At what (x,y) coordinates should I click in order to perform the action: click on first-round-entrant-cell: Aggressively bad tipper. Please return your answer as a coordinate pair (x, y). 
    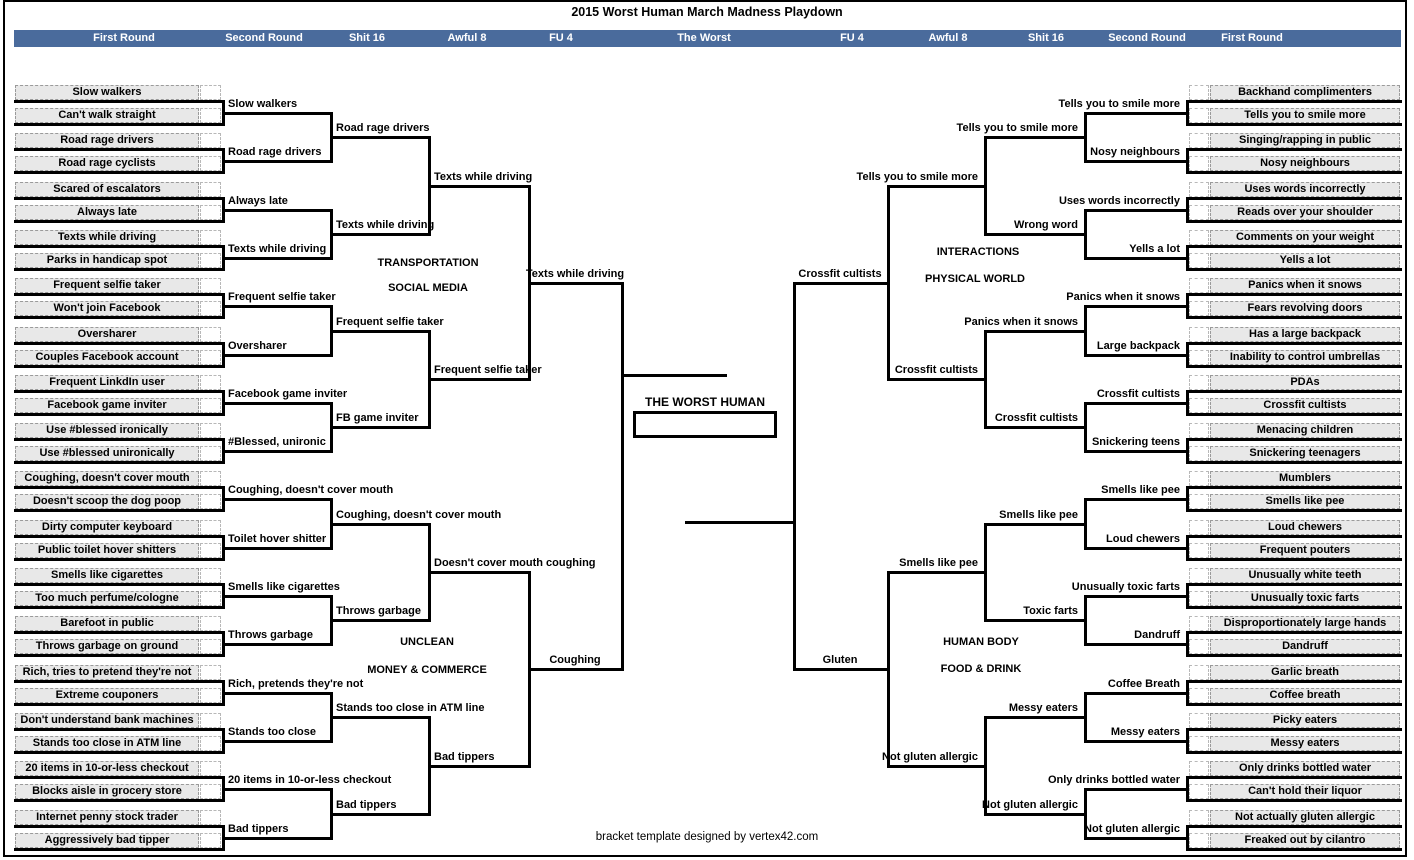
    Looking at the image, I should click on (107, 840).